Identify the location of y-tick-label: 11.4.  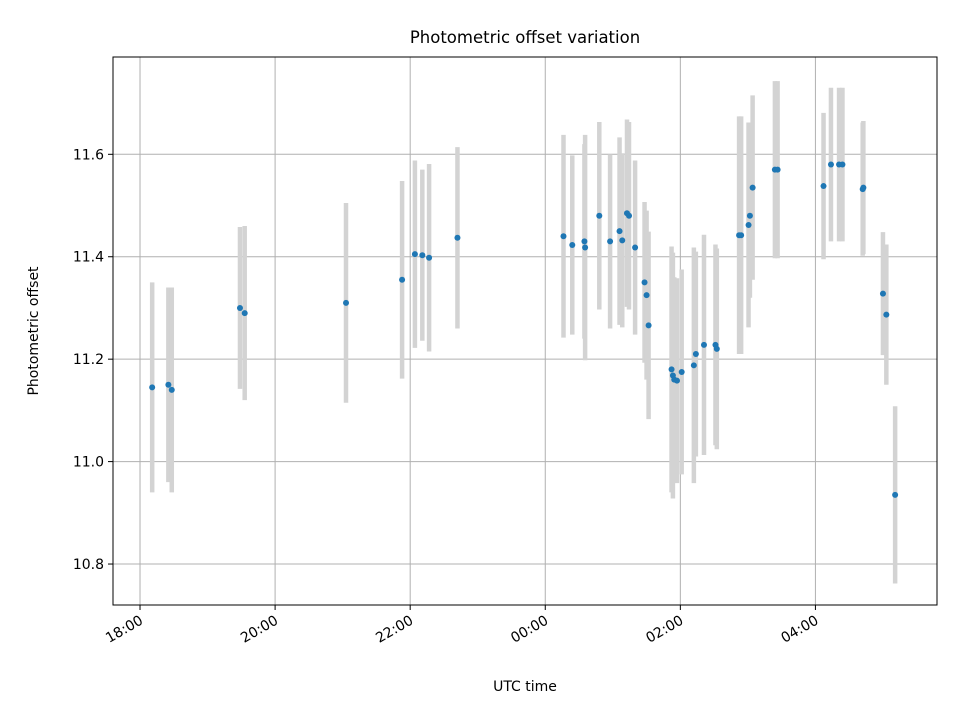
(88, 258).